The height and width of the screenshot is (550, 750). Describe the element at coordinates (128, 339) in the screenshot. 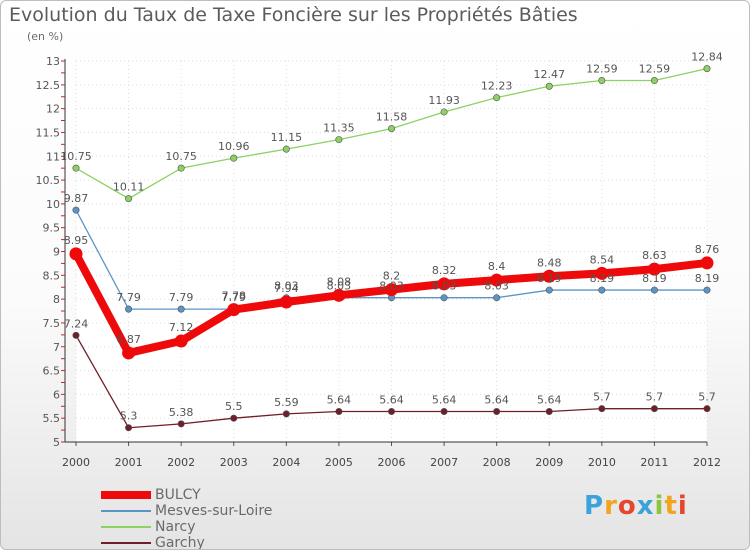

I see `data-label: 6.87` at that location.